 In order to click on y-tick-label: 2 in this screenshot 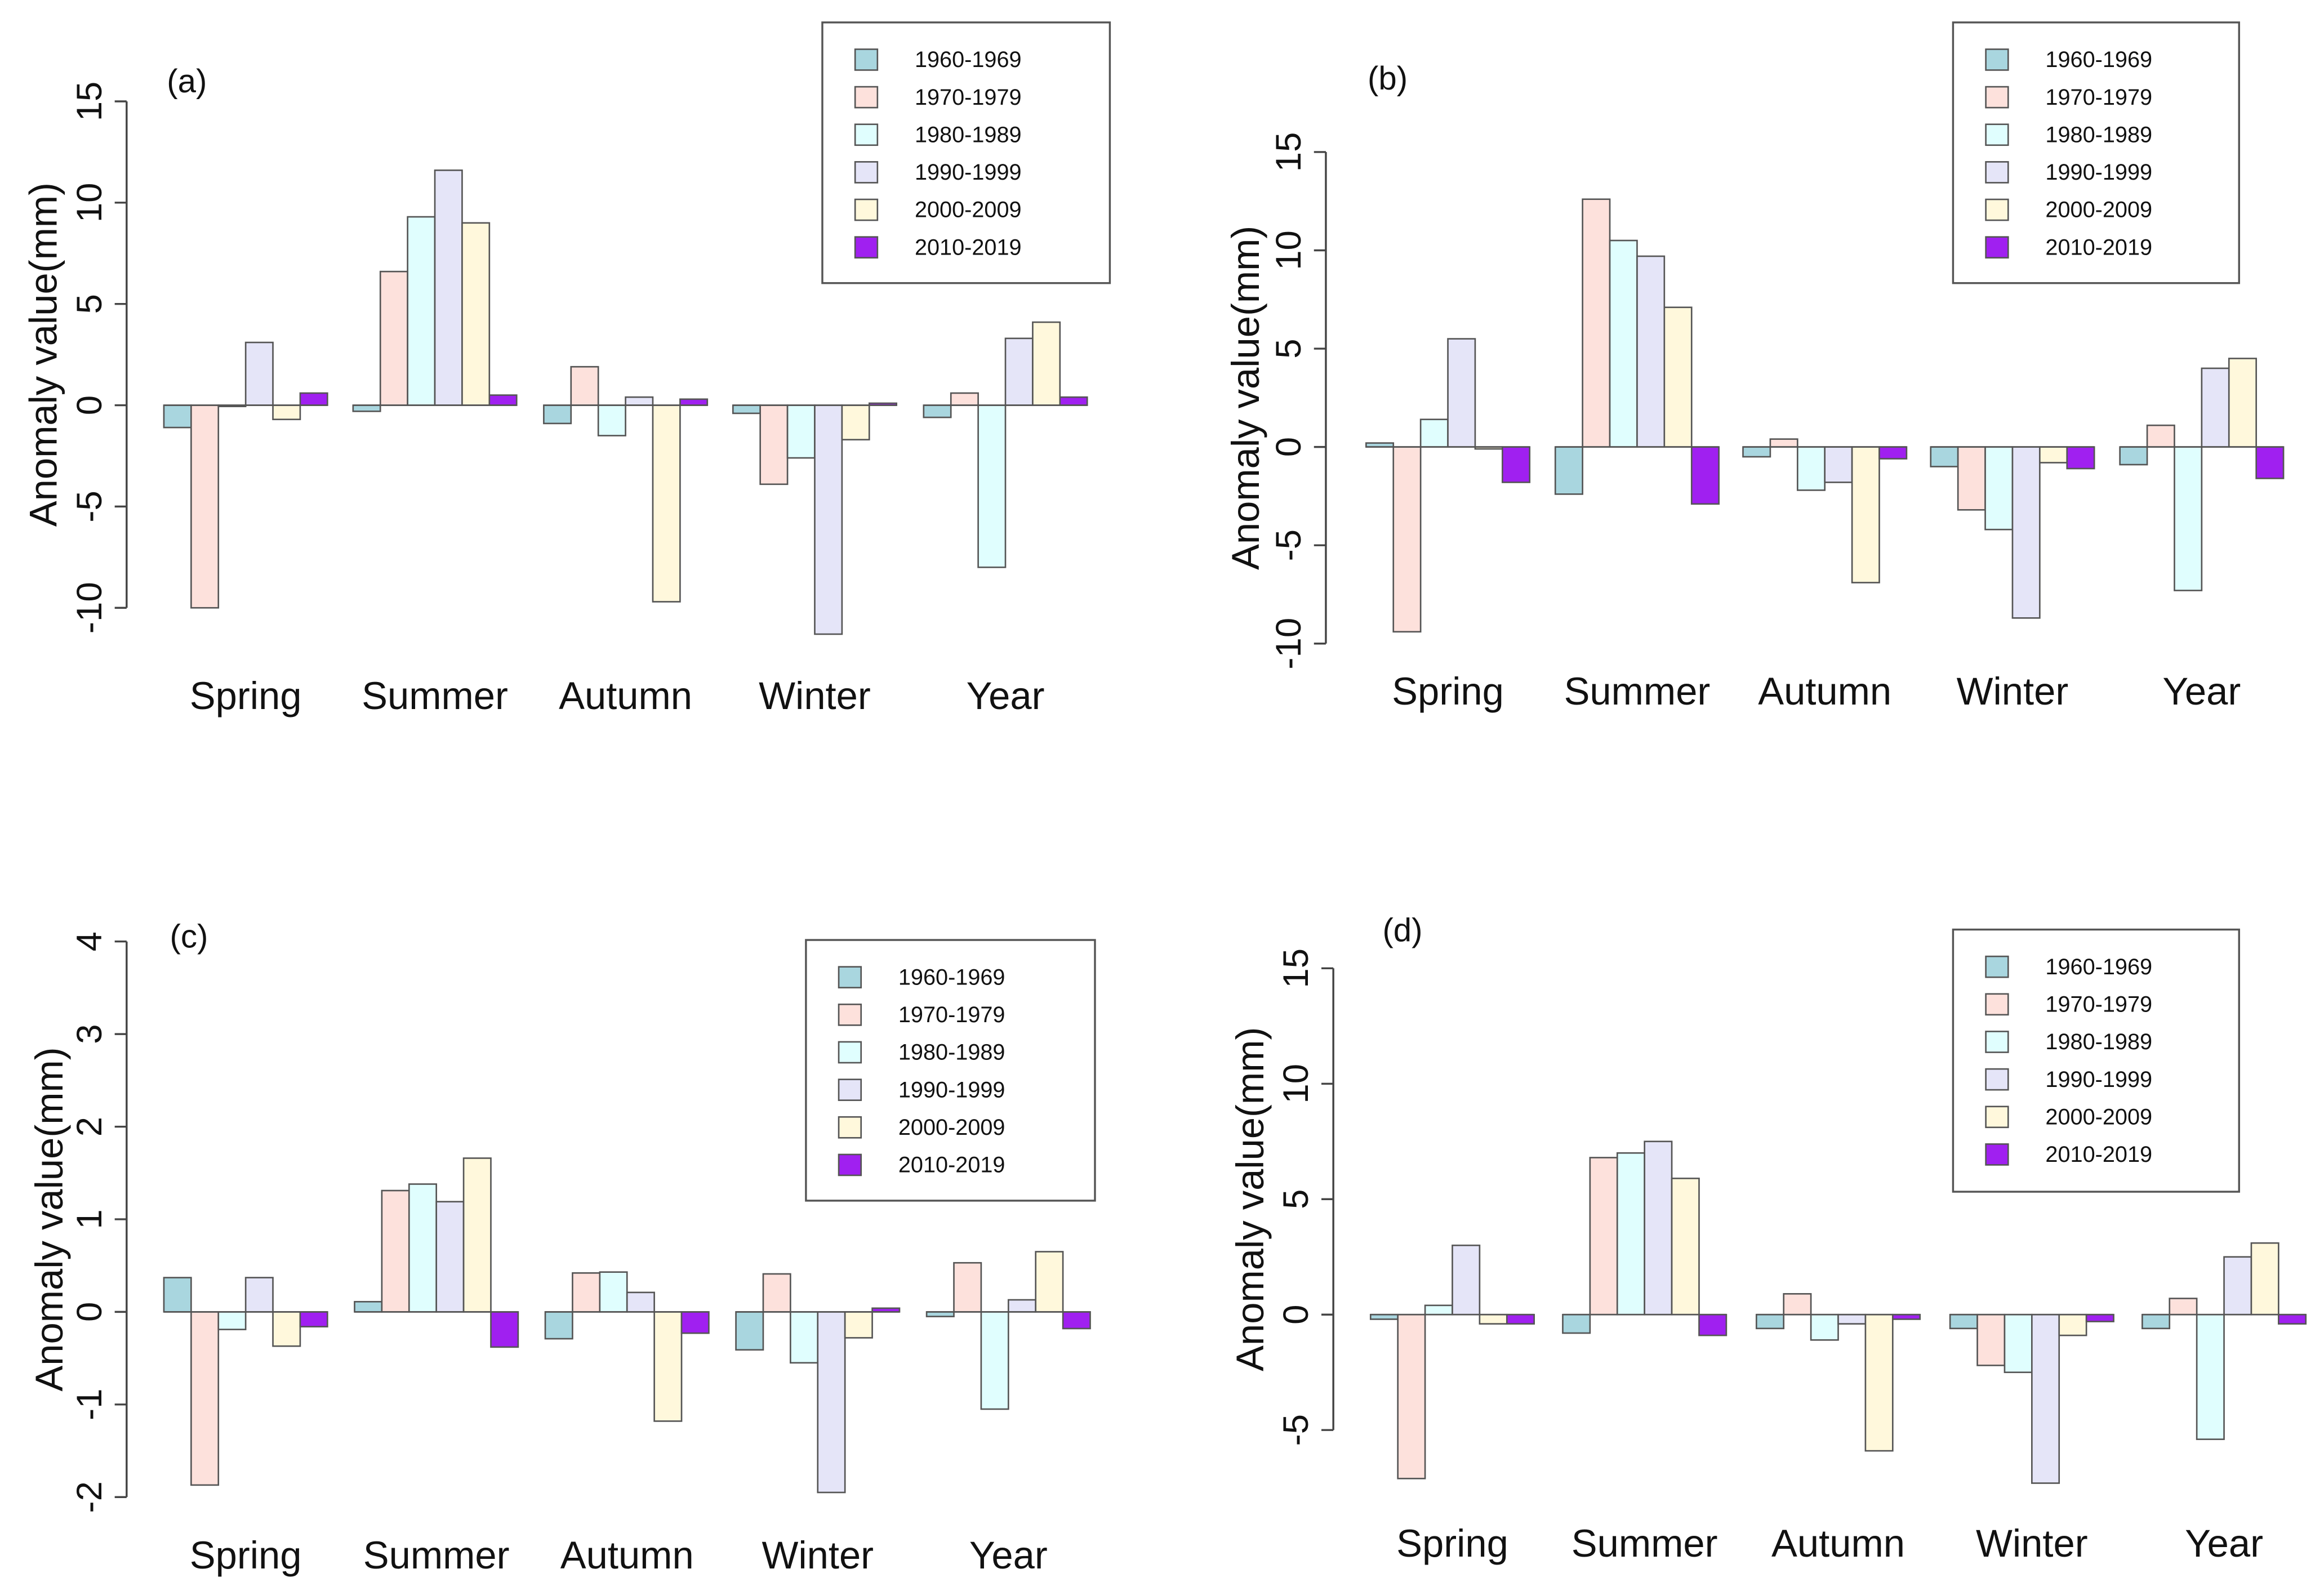, I will do `click(90, 1127)`.